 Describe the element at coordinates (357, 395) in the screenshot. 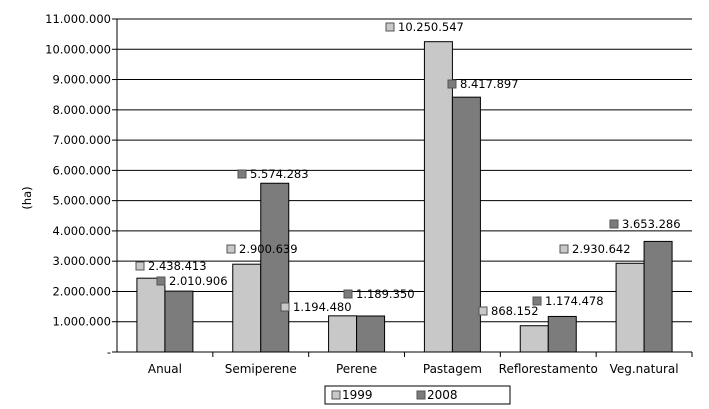

I see `legend-label: 1999` at that location.